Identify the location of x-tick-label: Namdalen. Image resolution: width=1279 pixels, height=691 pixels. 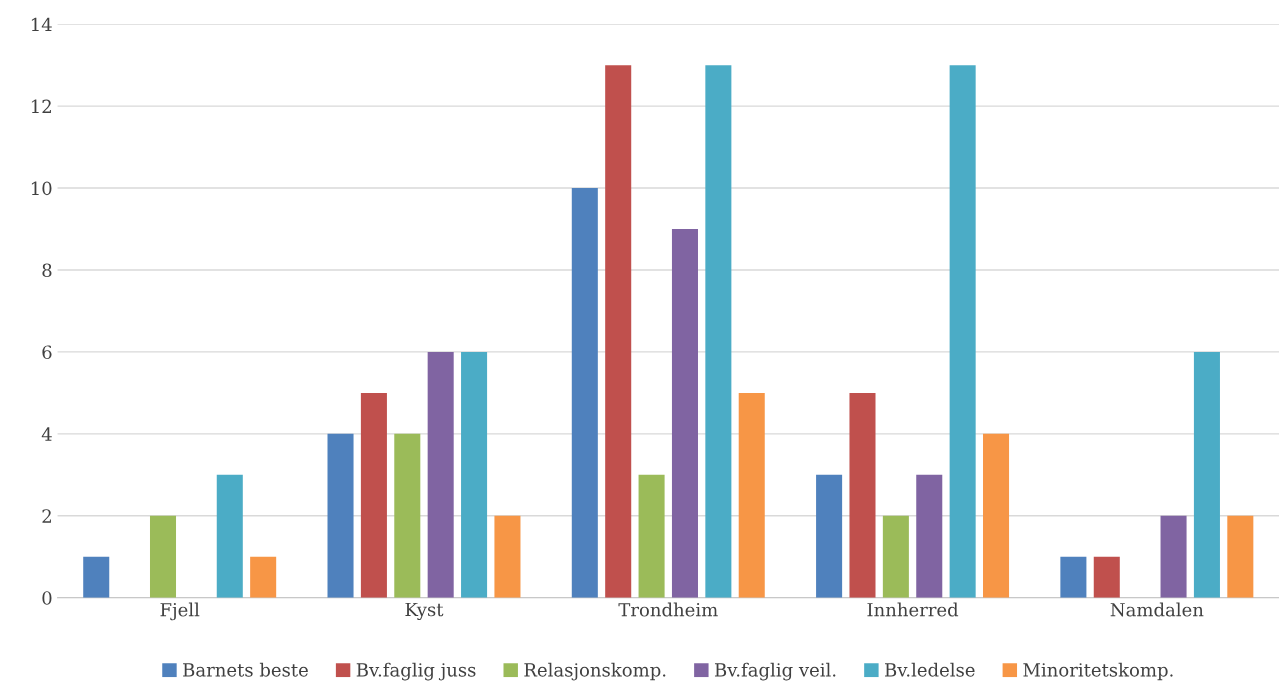
(1157, 609).